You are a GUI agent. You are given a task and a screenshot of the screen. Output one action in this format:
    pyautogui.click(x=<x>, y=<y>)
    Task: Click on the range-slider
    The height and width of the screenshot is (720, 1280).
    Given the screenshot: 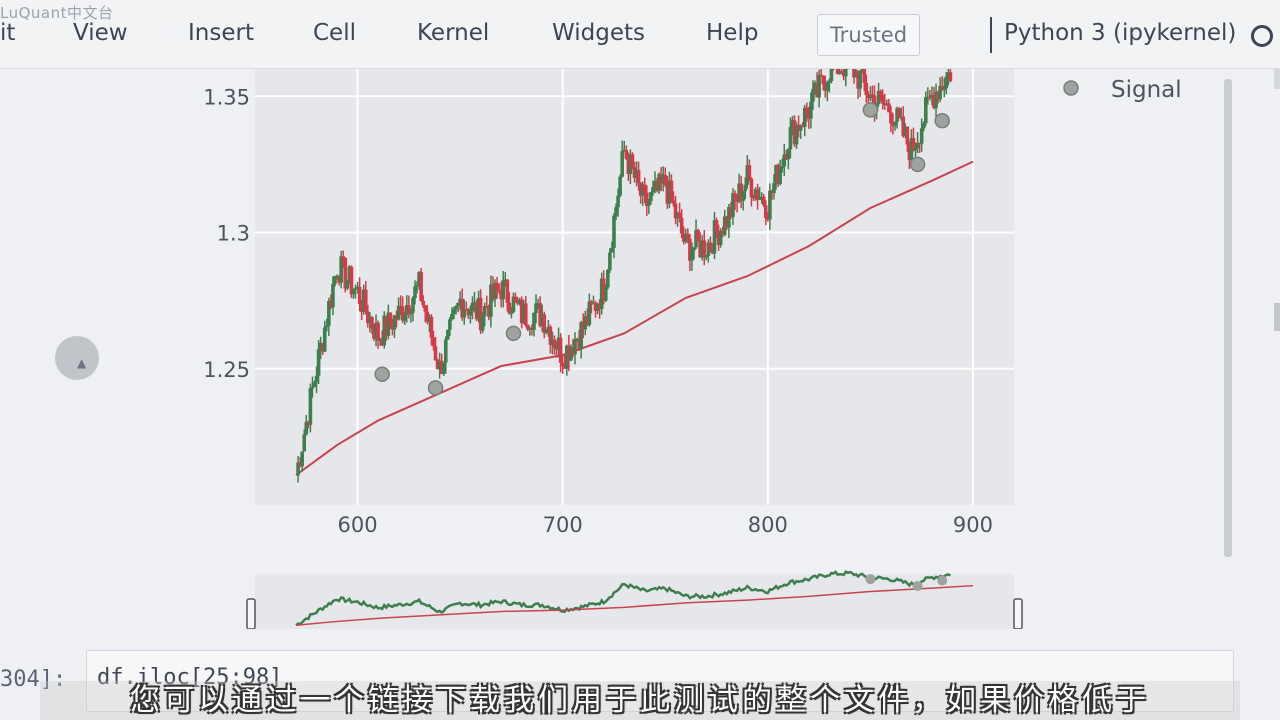 What is the action you would take?
    pyautogui.click(x=634, y=601)
    